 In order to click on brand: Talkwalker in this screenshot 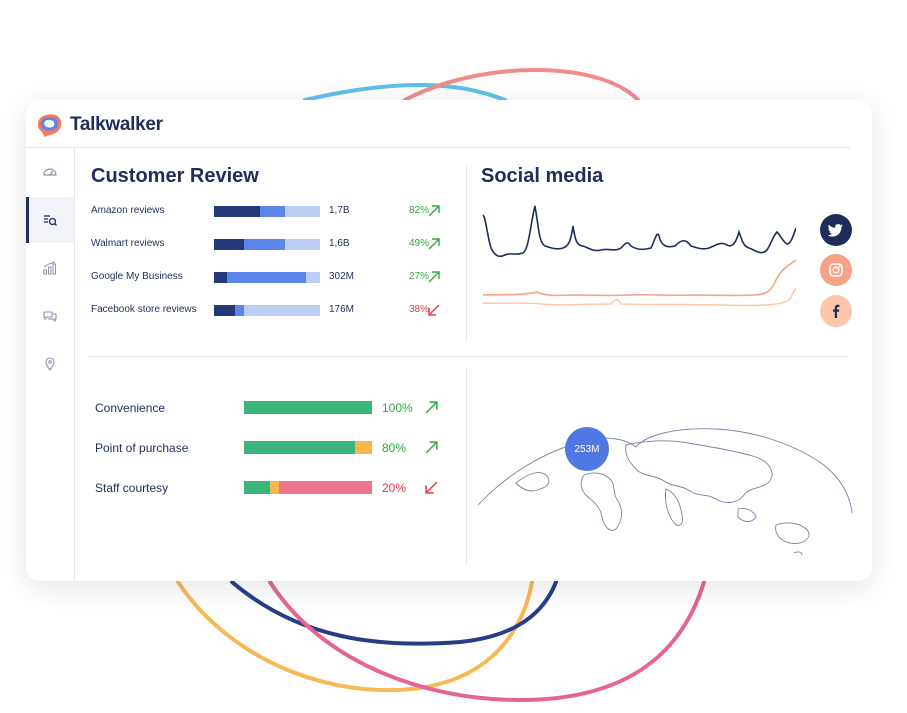, I will do `click(98, 125)`.